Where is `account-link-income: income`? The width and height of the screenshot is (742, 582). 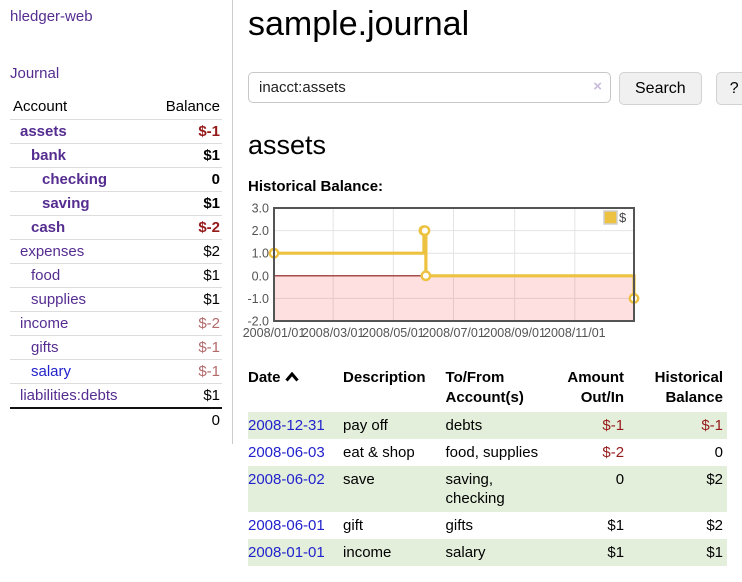
account-link-income: income is located at coordinates (44, 323).